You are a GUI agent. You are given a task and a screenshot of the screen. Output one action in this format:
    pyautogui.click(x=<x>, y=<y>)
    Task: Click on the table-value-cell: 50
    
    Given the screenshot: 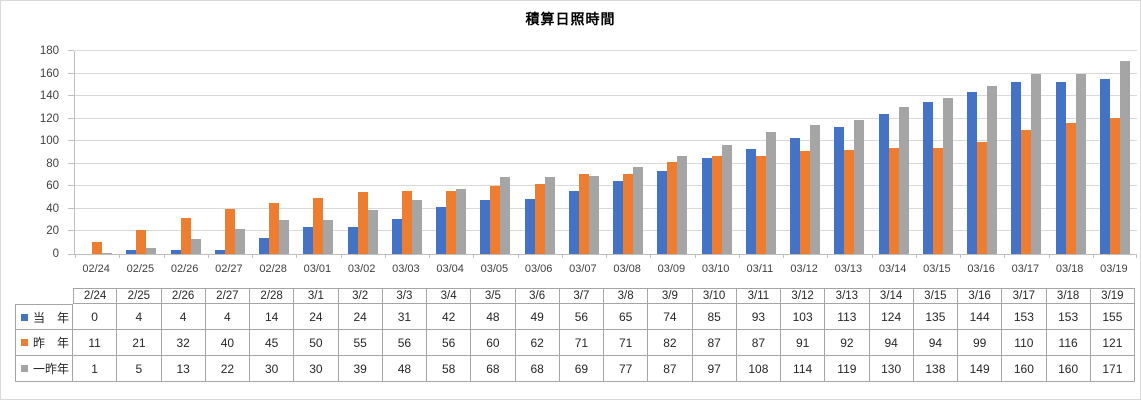 What is the action you would take?
    pyautogui.click(x=316, y=343)
    